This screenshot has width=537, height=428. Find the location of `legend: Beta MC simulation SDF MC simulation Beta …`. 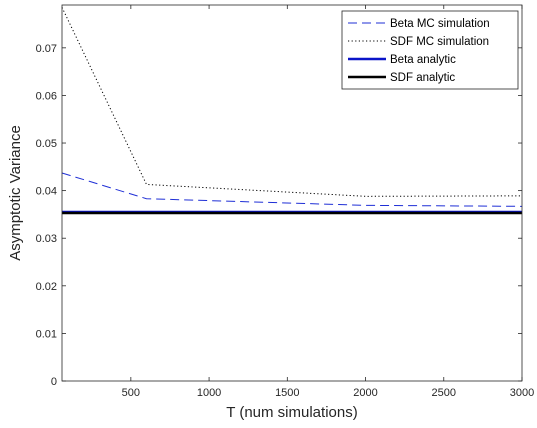

legend: Beta MC simulation SDF MC simulation Beta … is located at coordinates (430, 50).